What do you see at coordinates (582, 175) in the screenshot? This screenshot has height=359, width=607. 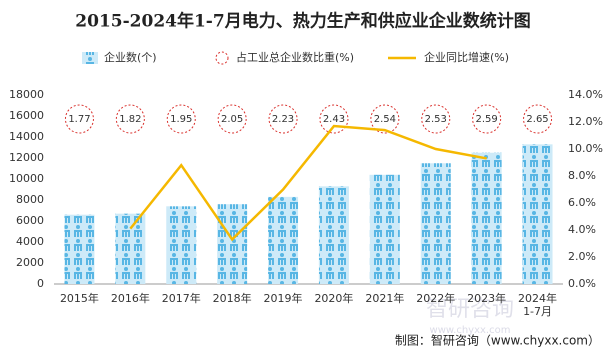 I see `y2-tick-label: 8.0%` at bounding box center [582, 175].